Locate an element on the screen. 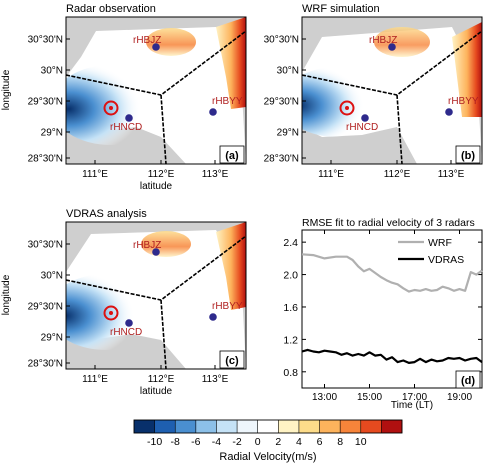  panel-tag: (d) is located at coordinates (468, 381).